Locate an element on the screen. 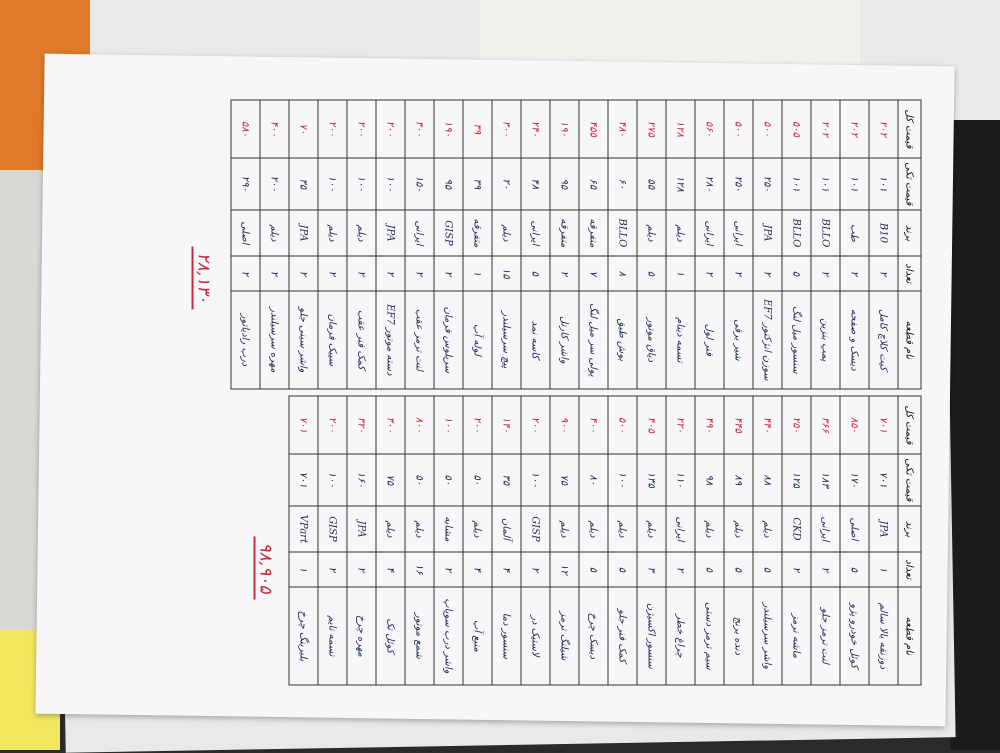 This screenshot has width=1000, height=753. table-row: لاستیک در ۲ GISP ۱۰۰ ۲۰۰ is located at coordinates (535, 540).